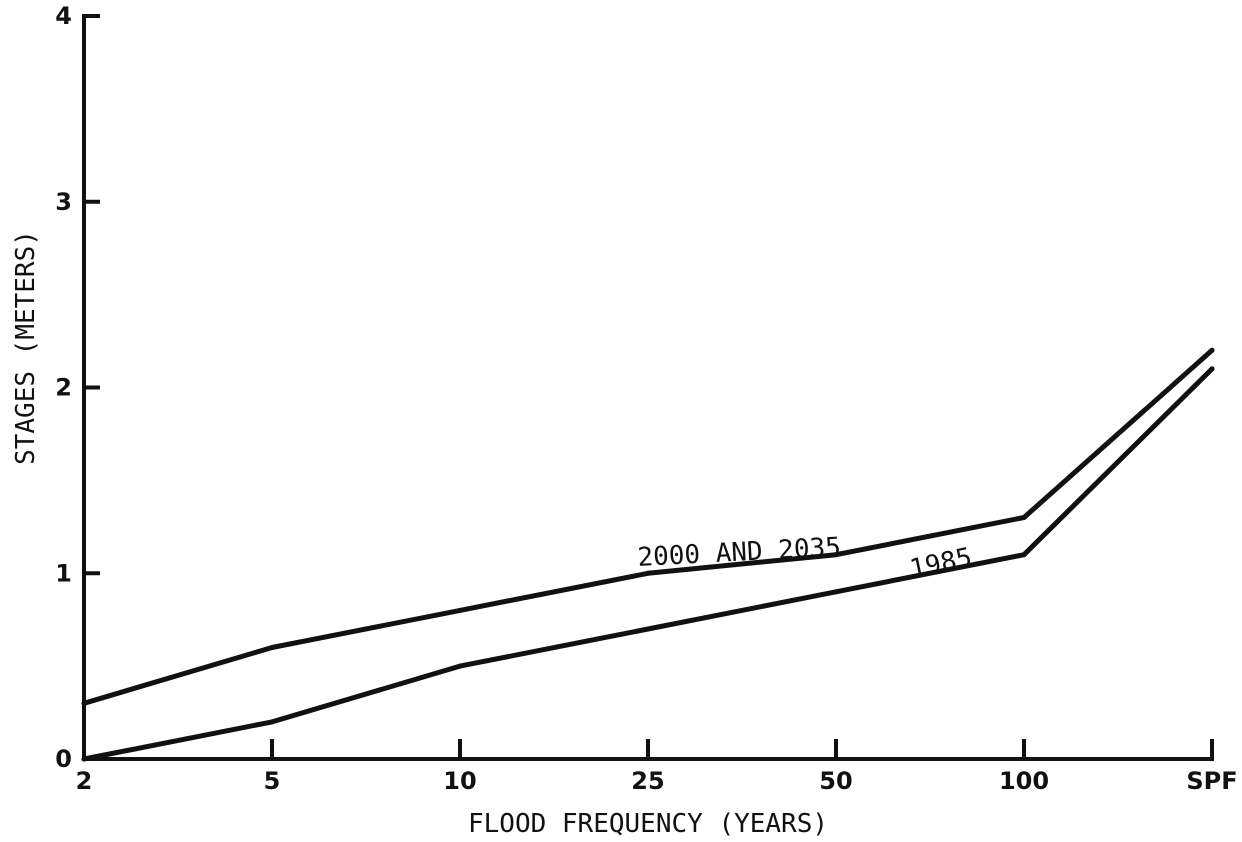 The image size is (1242, 842). Describe the element at coordinates (459, 781) in the screenshot. I see `x-tick-label: 10` at that location.